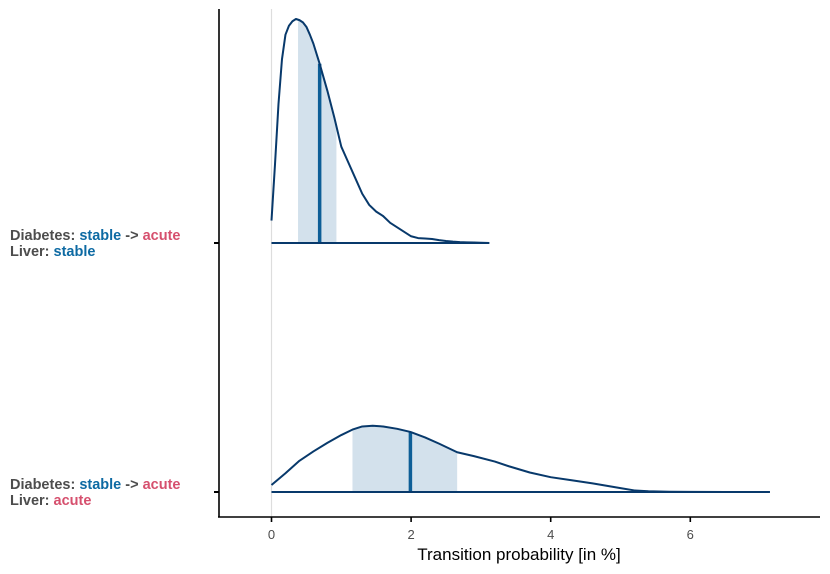  I want to click on row-label-line2: Liver: acute, so click(50, 501).